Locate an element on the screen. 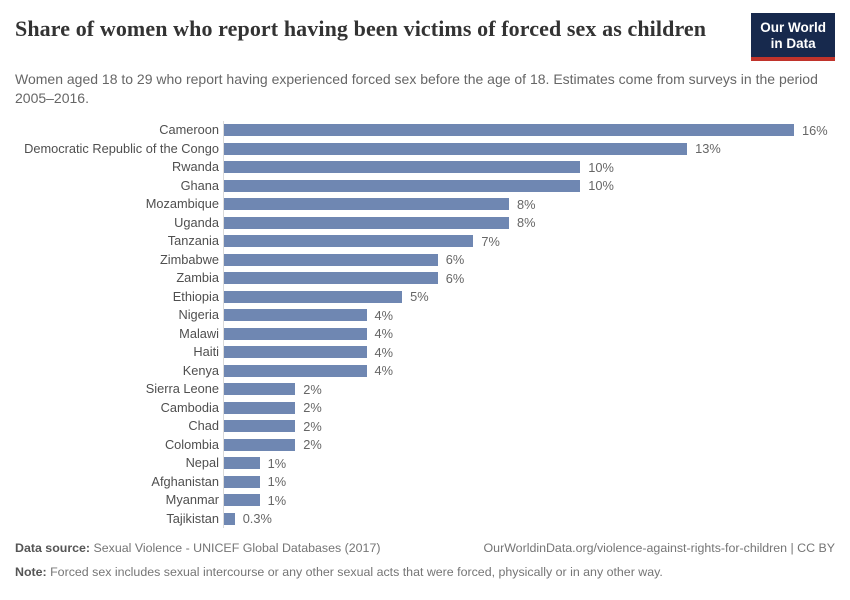 Image resolution: width=850 pixels, height=600 pixels. owid-logo: Our World in Data is located at coordinates (793, 37).